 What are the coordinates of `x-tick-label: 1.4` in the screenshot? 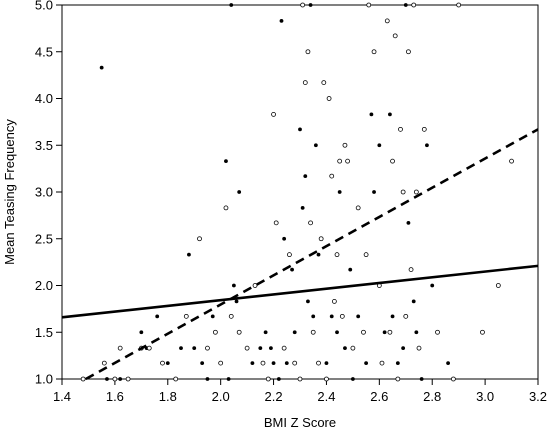 It's located at (62, 396).